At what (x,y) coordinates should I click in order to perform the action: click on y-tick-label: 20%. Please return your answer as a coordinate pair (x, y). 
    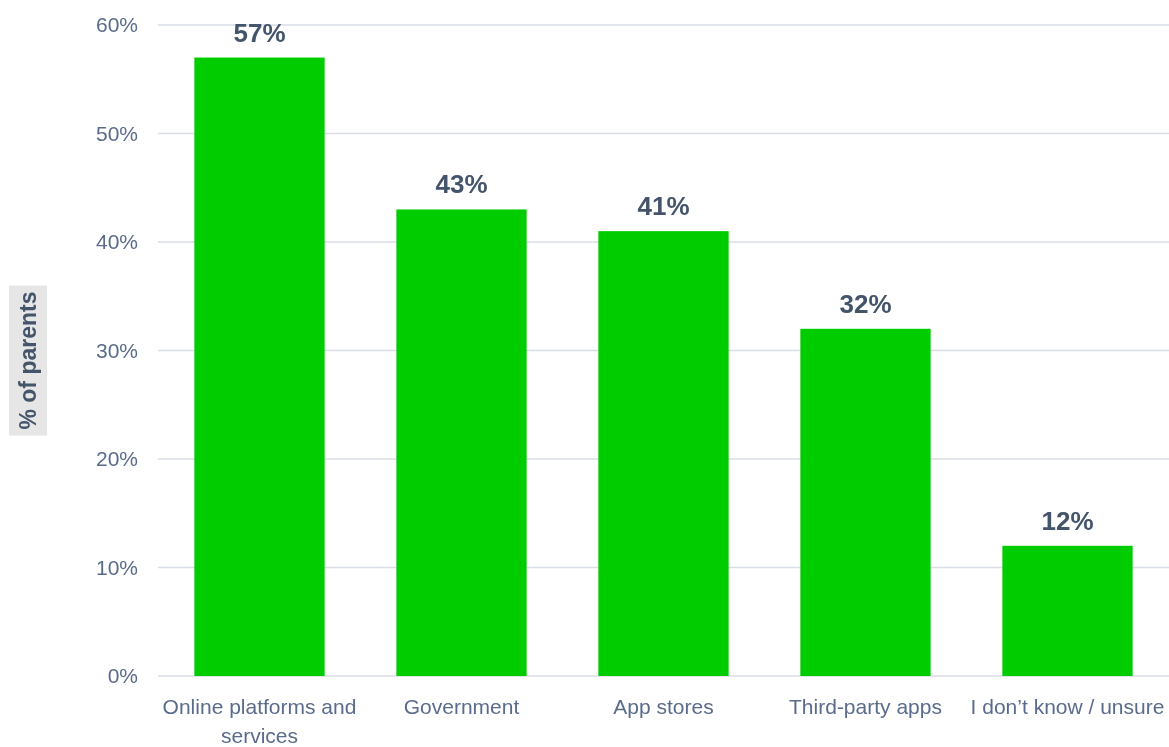
    Looking at the image, I should click on (116, 459).